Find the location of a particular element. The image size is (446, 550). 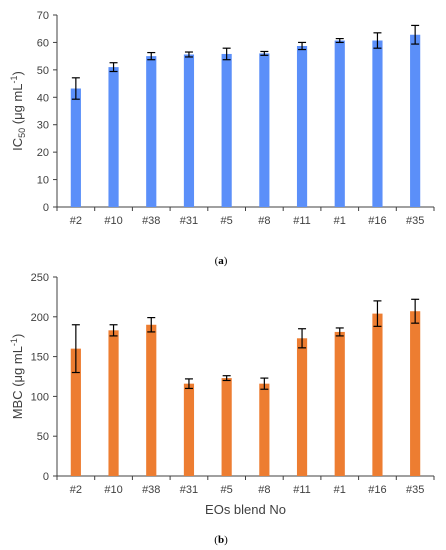

y-axis-title: MBC (μg mL-1) is located at coordinates (17, 377).